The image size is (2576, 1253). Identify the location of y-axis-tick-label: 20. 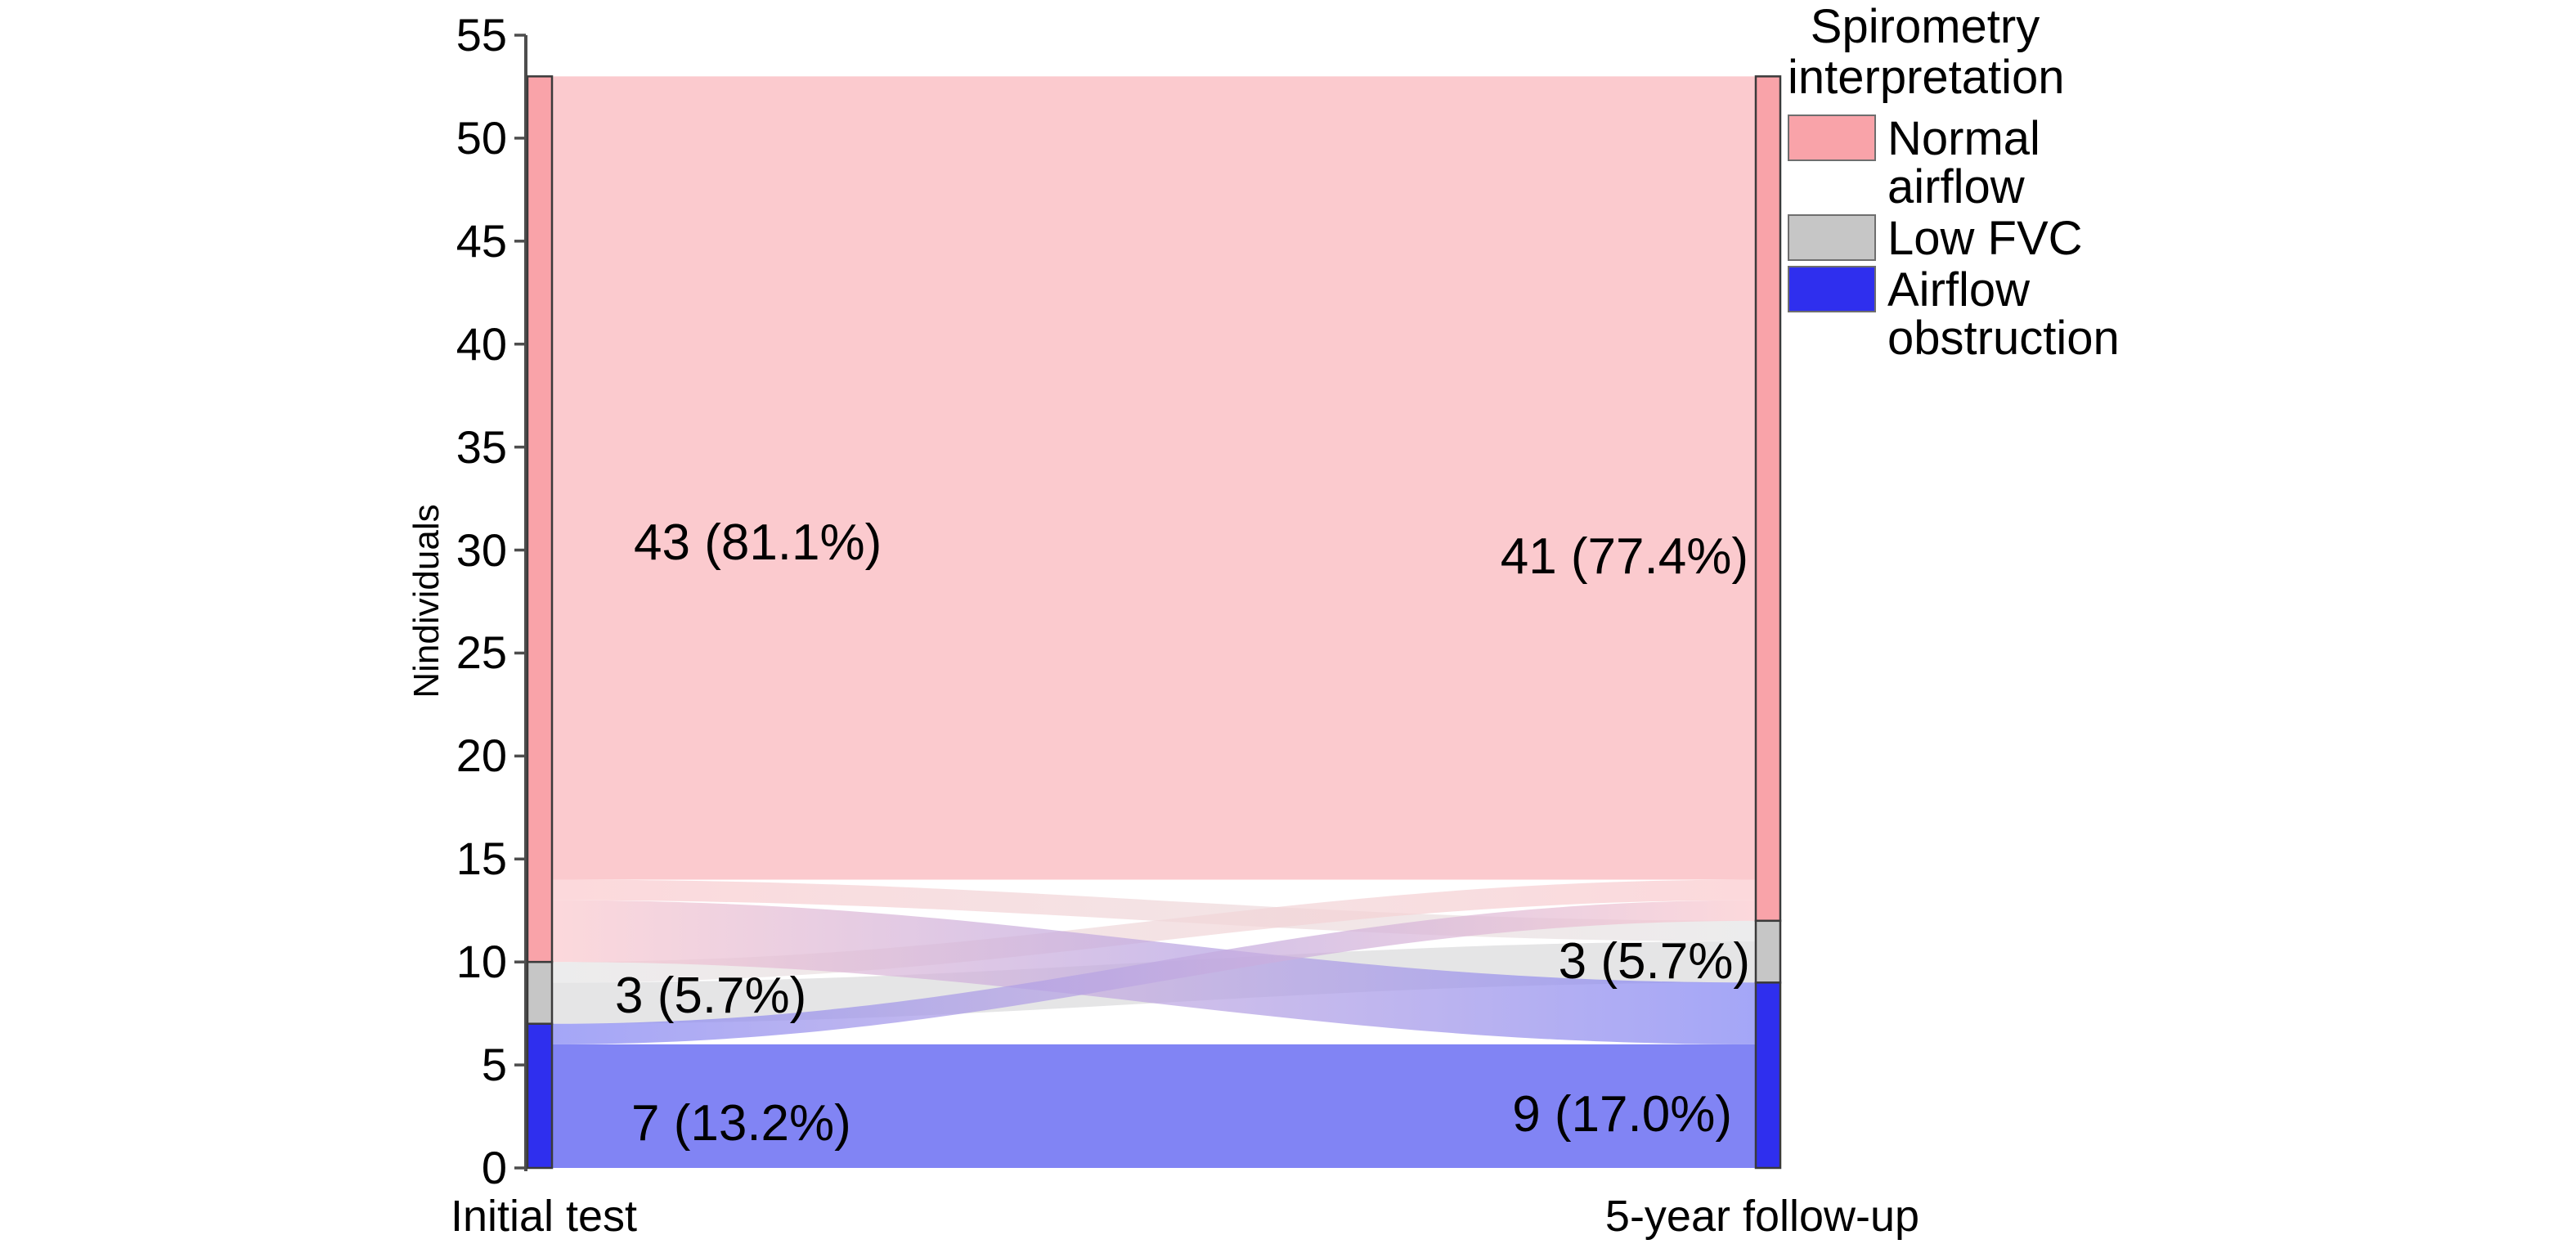
(482, 756).